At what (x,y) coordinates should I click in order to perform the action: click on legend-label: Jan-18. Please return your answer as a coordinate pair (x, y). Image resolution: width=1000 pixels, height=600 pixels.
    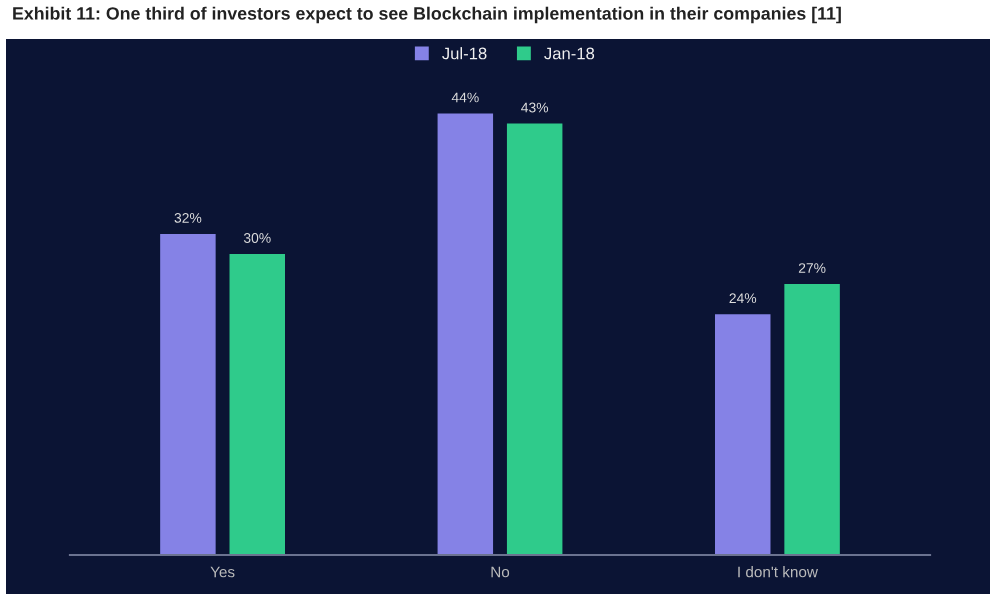
    Looking at the image, I should click on (569, 53).